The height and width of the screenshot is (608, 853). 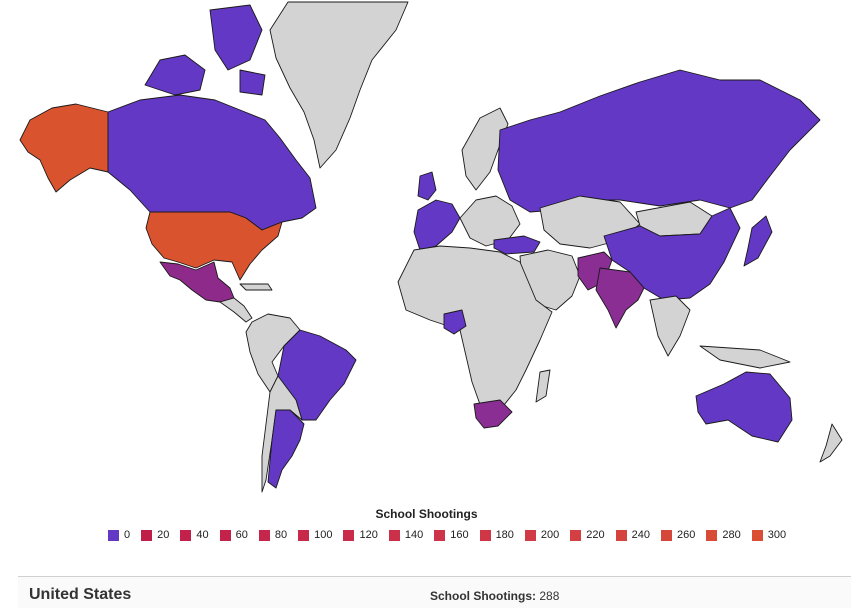 What do you see at coordinates (543, 386) in the screenshot?
I see `country-madagascar` at bounding box center [543, 386].